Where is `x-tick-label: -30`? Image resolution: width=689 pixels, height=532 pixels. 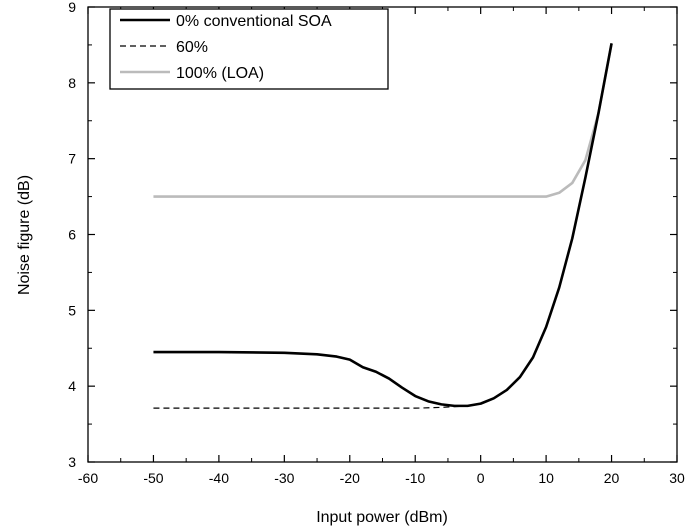 x-tick-label: -30 is located at coordinates (284, 478).